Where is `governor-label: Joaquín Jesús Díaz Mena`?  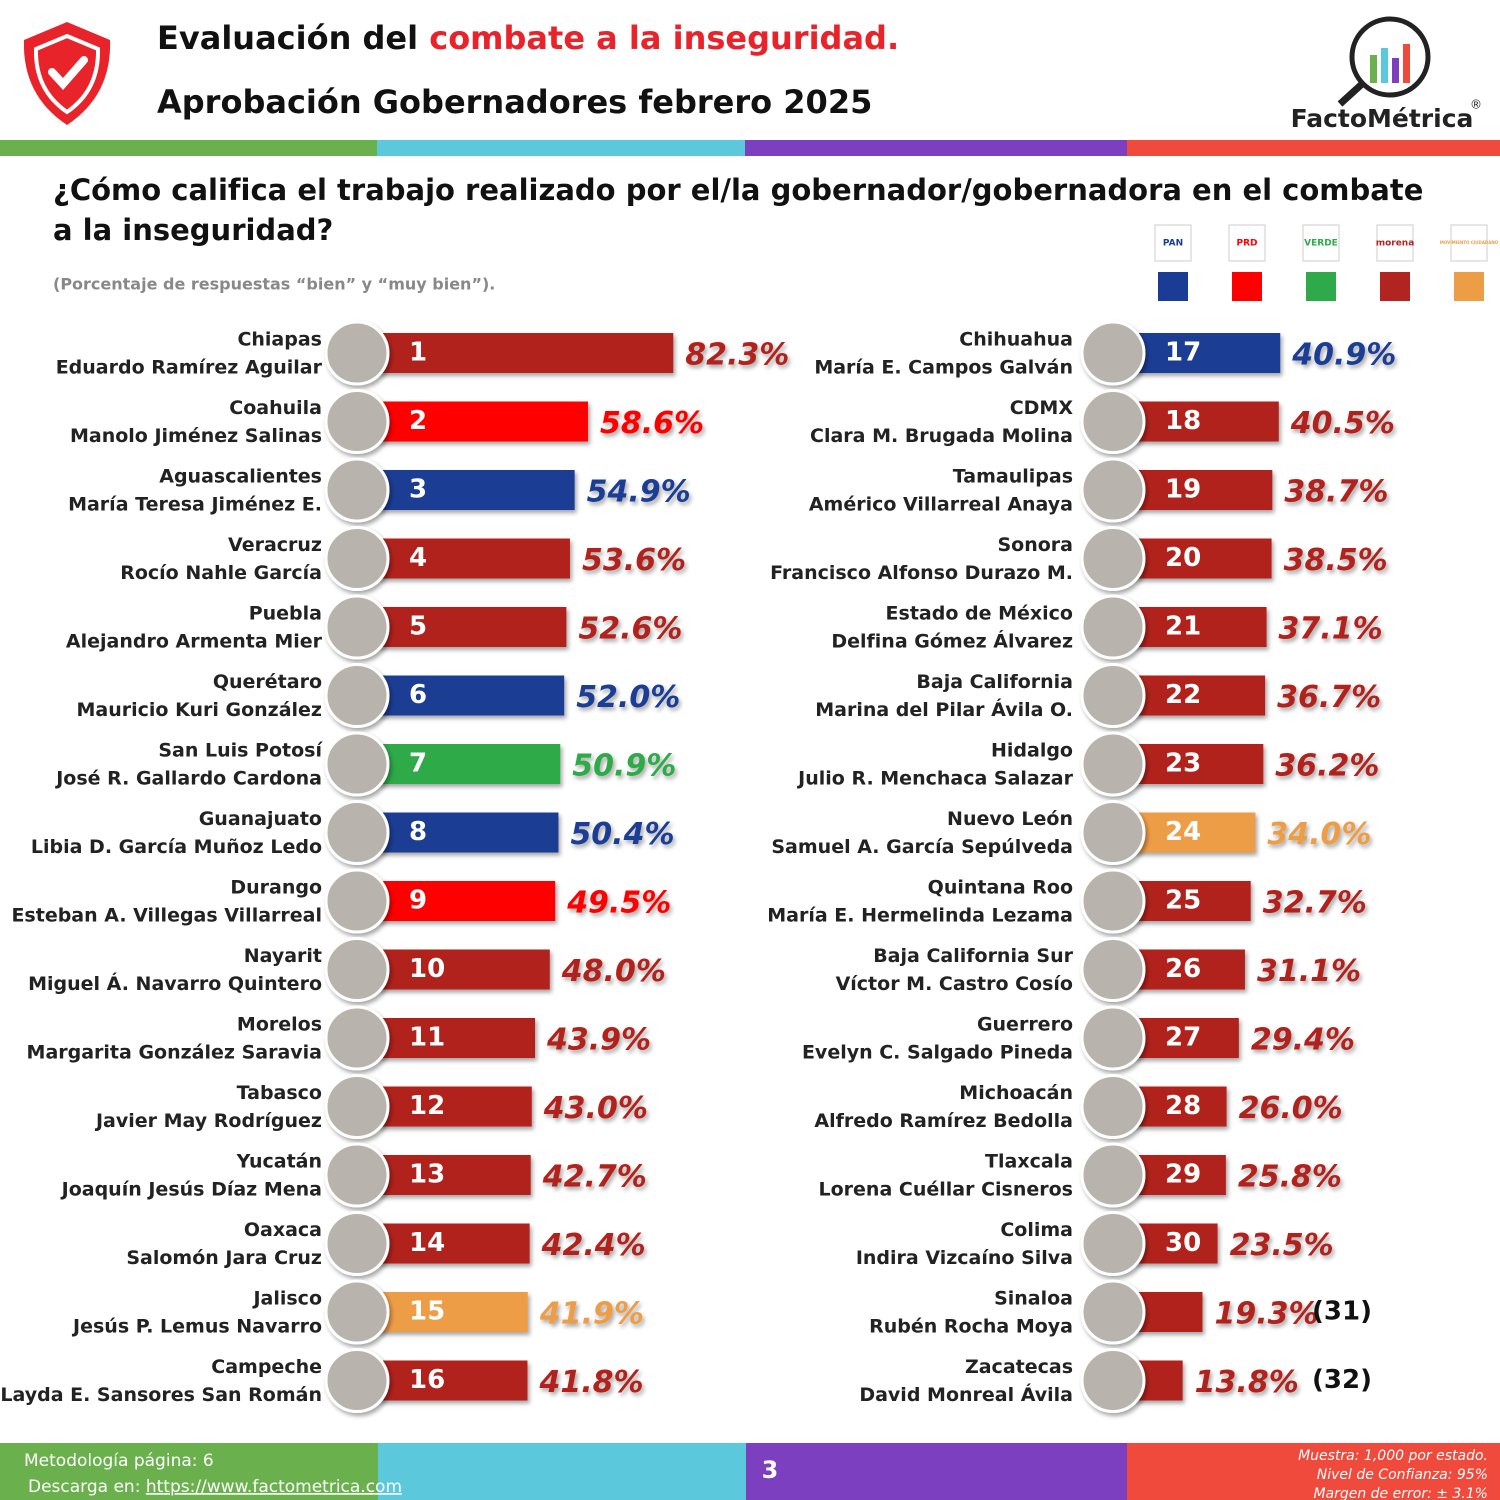
governor-label: Joaquín Jesús Díaz Mena is located at coordinates (191, 1190).